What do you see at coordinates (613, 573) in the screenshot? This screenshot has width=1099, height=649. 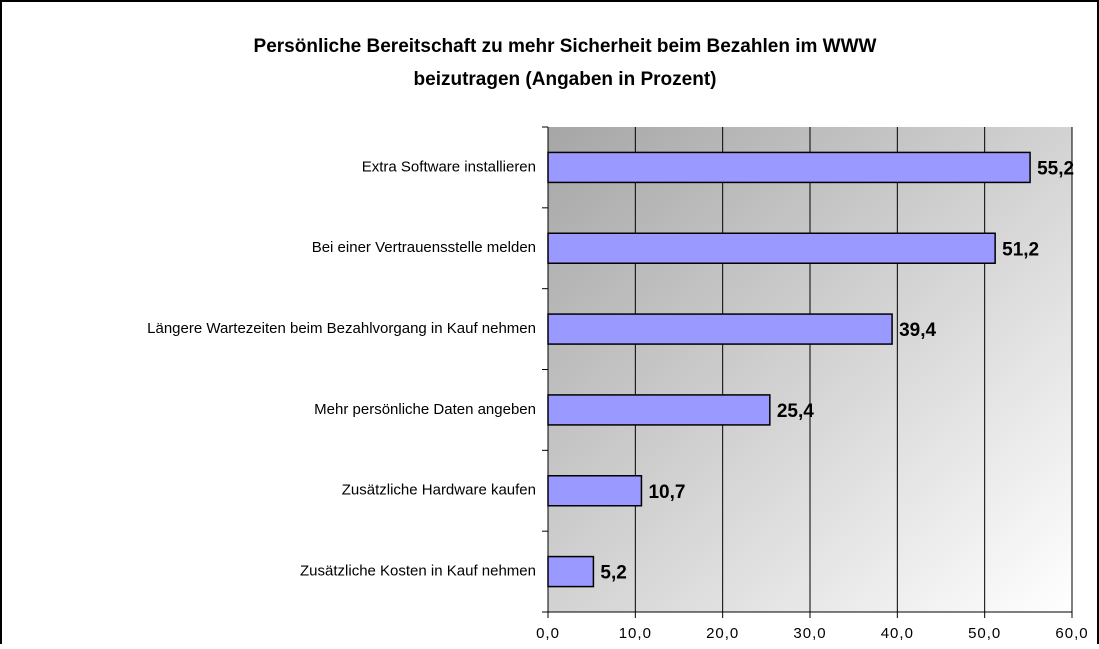 I see `data-label: 5,2` at bounding box center [613, 573].